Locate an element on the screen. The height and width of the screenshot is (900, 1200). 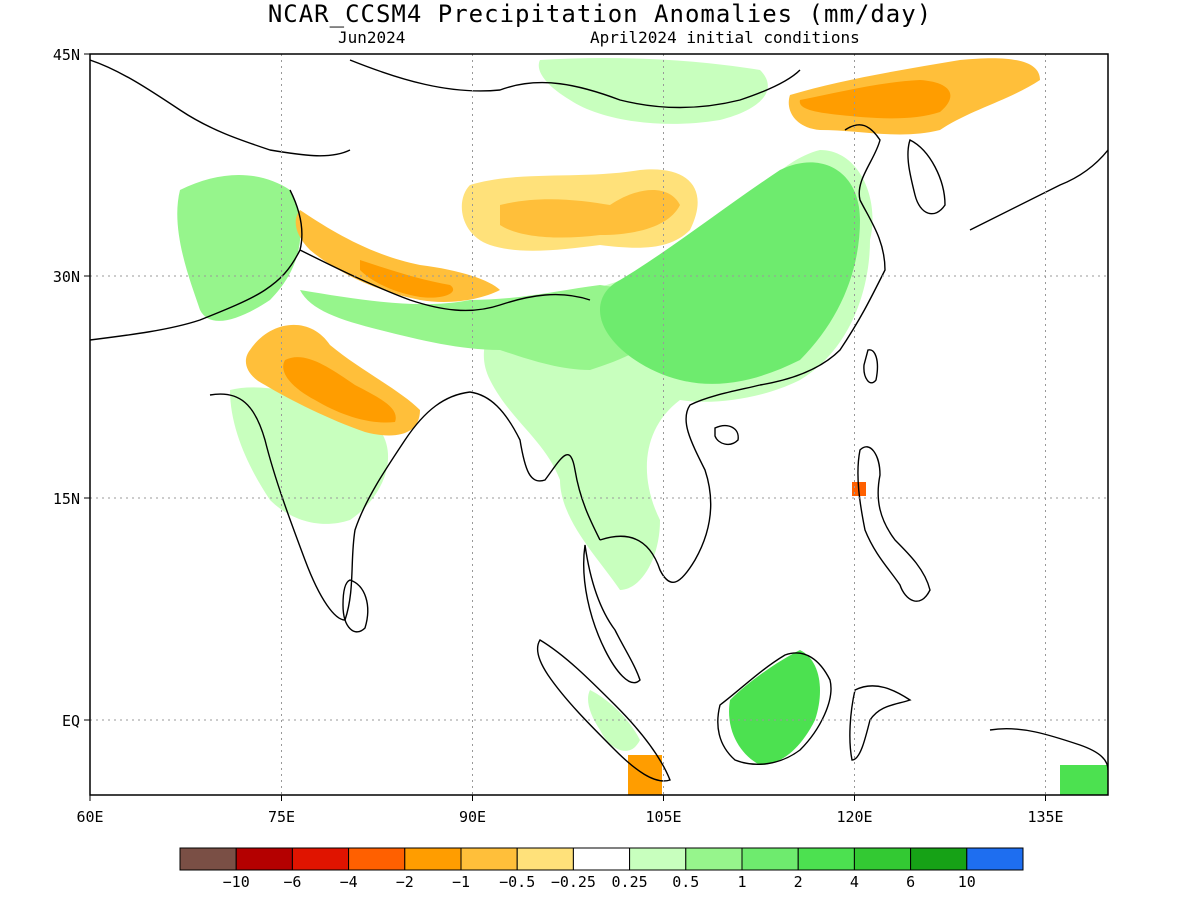
anomaly-ne-china-core is located at coordinates (875, 99).